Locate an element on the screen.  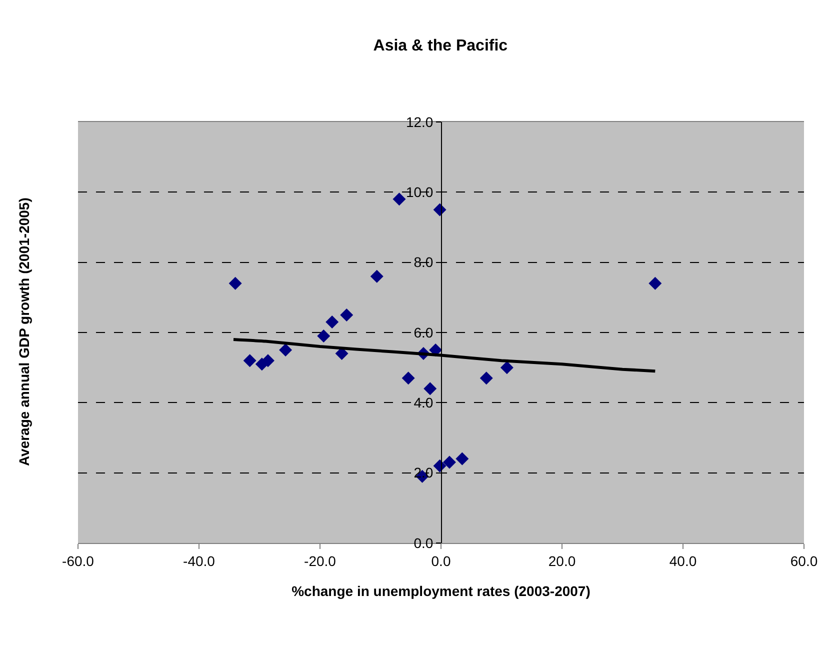
x-tick-label: 20.0 is located at coordinates (562, 560).